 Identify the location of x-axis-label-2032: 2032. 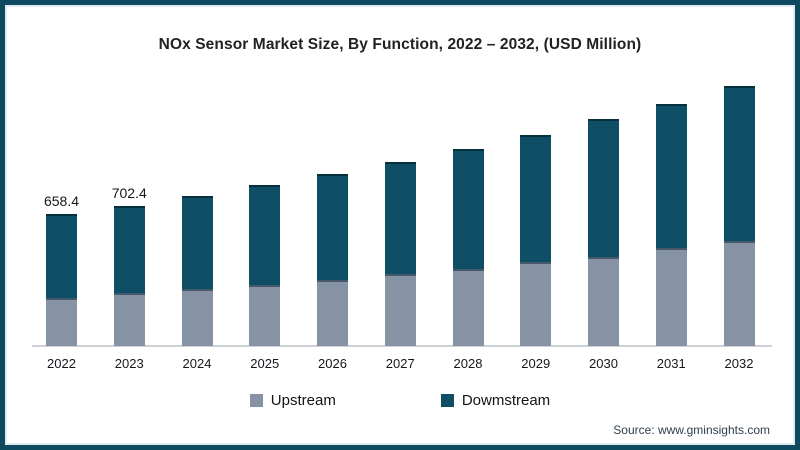
(739, 363).